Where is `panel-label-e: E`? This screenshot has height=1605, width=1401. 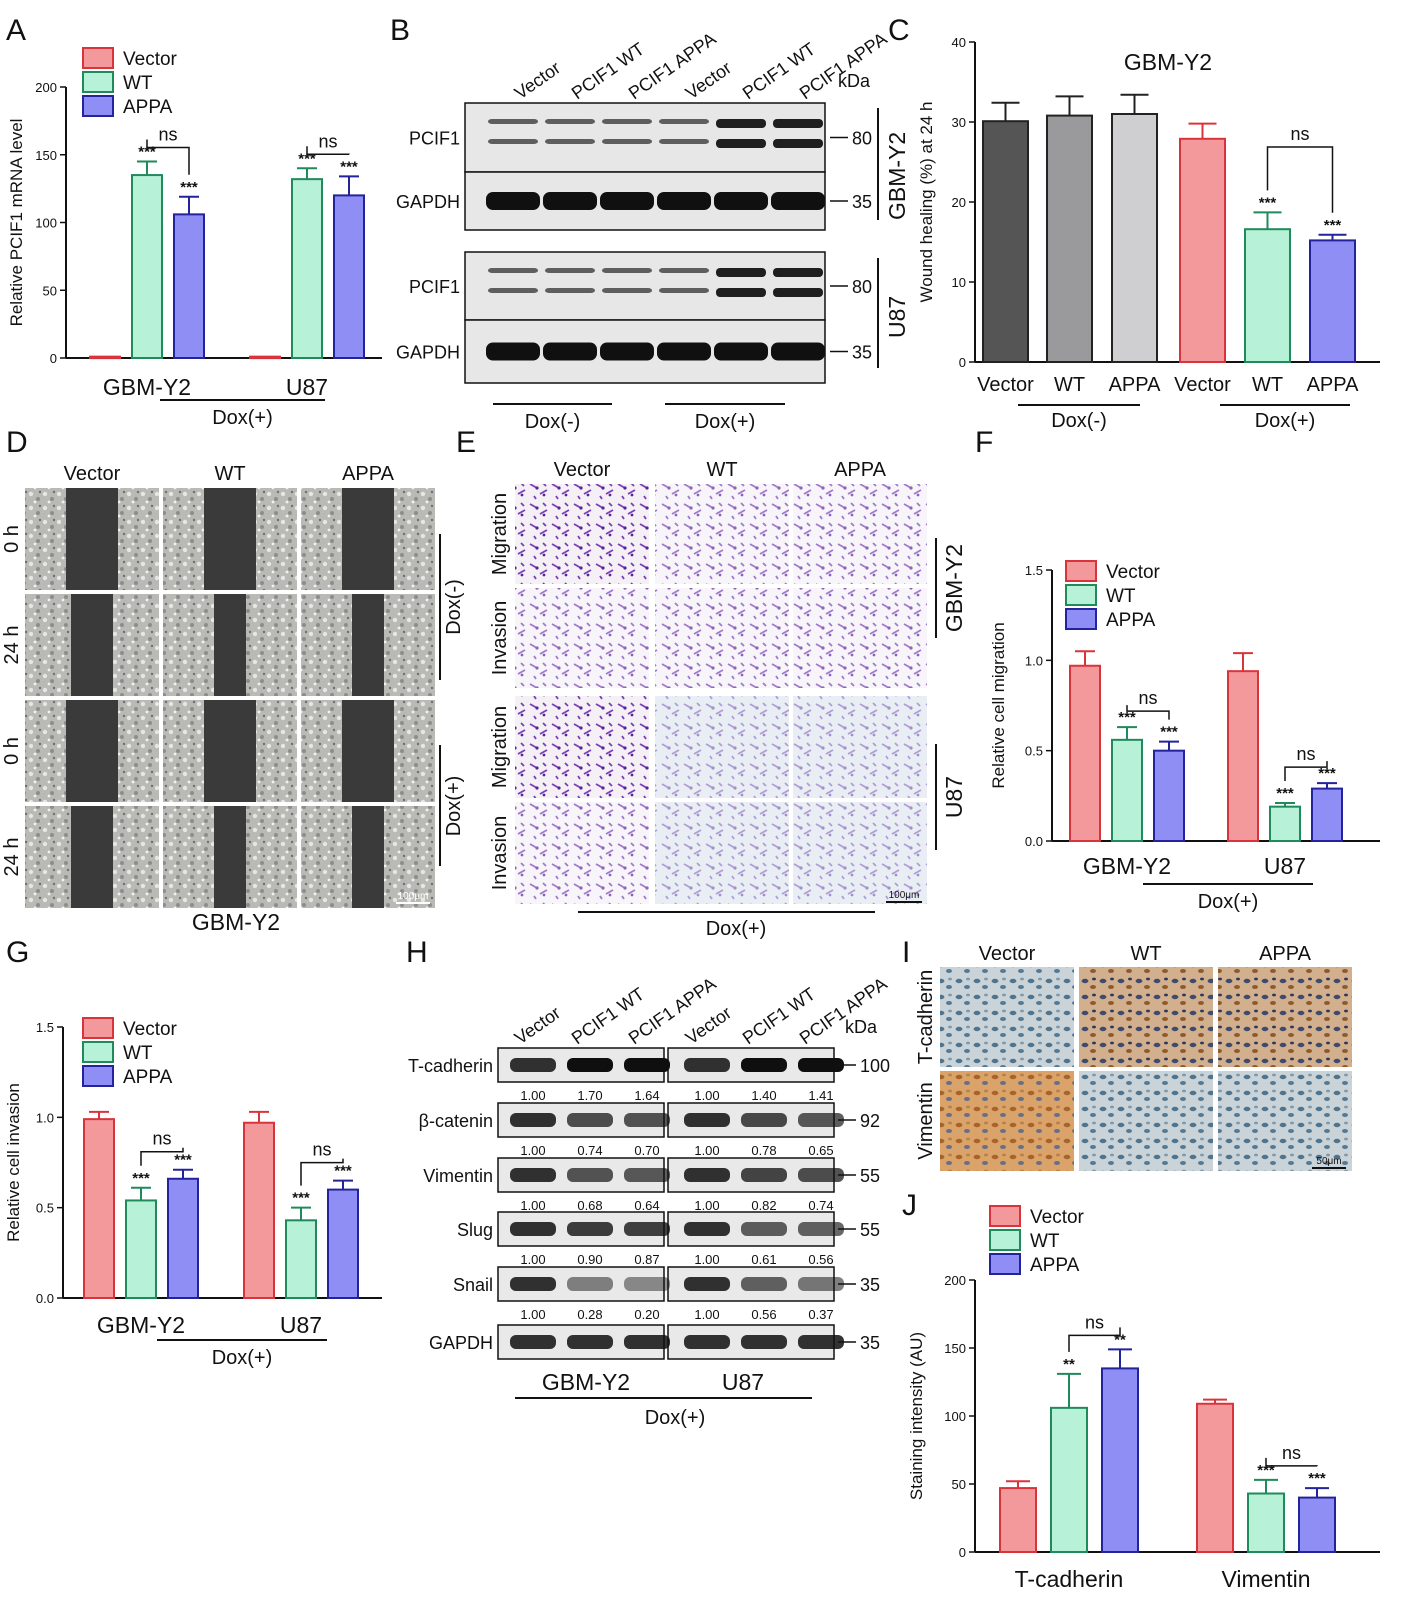
panel-label-e: E is located at coordinates (466, 442).